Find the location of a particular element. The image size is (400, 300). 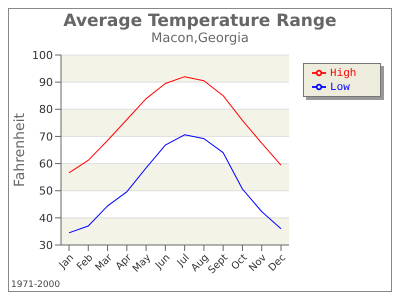

chart-subtitle: Macon,Georgia is located at coordinates (200, 38).